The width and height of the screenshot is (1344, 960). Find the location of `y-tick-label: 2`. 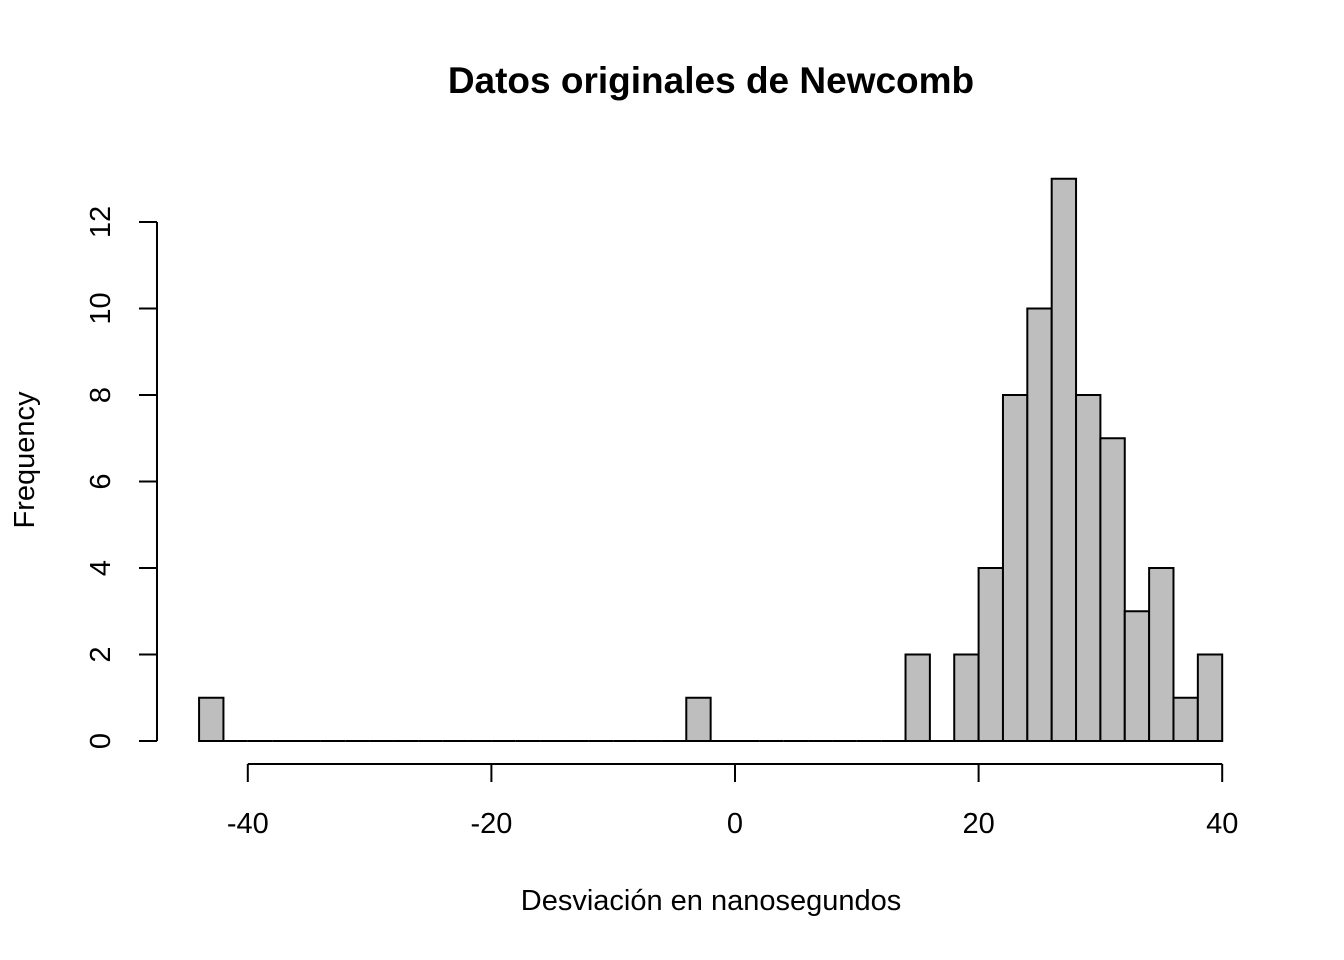

y-tick-label: 2 is located at coordinates (101, 654).